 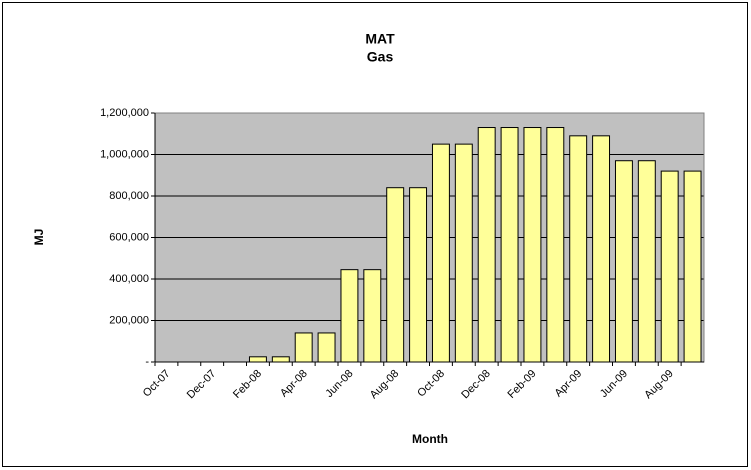 I want to click on y-tick-label: -, so click(x=147, y=362).